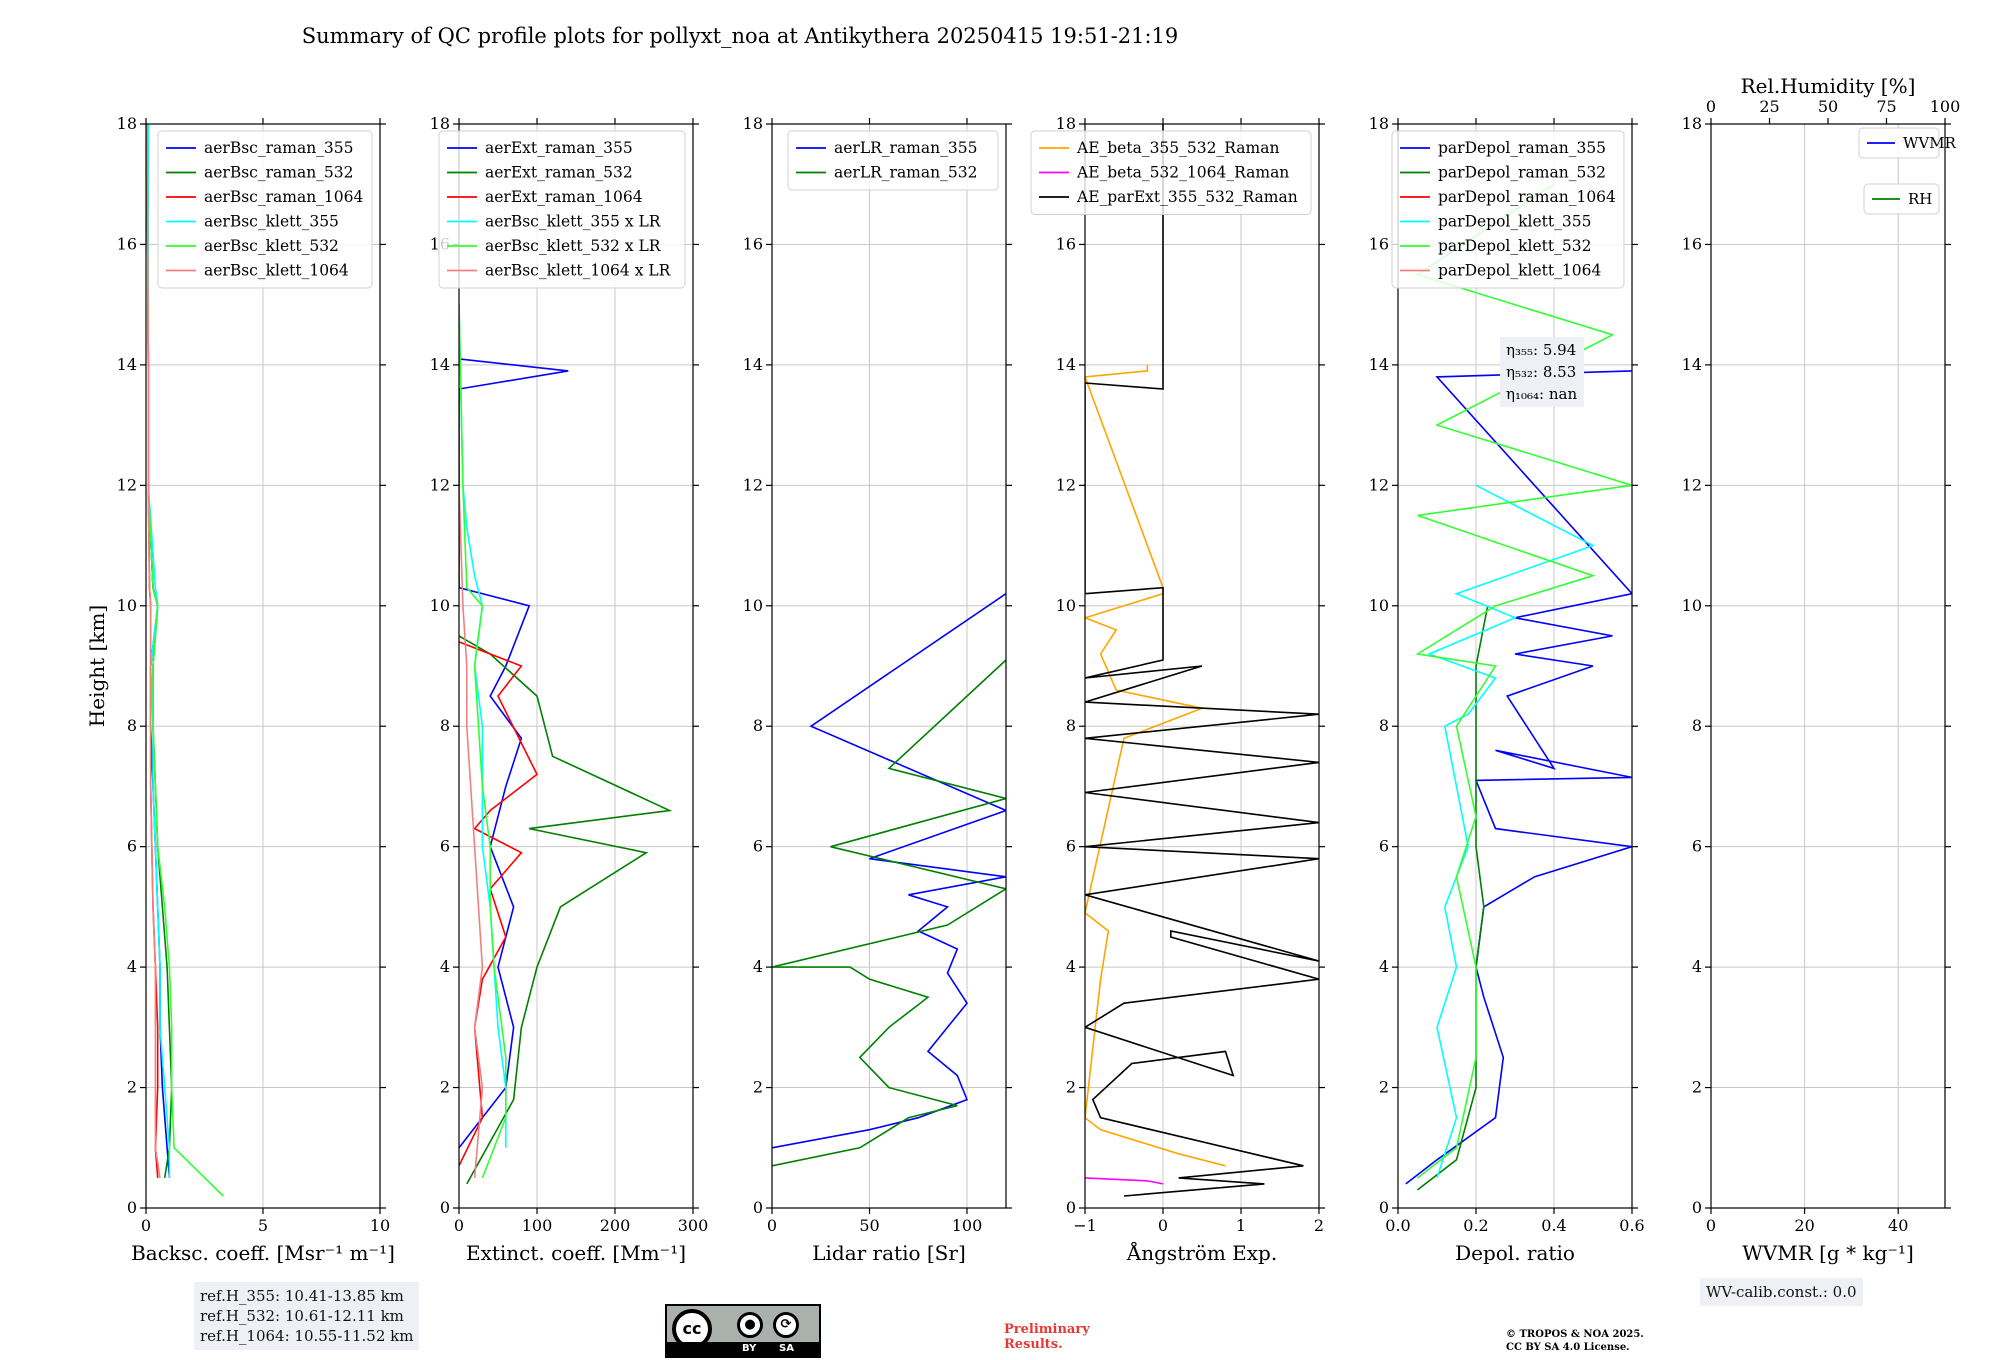  What do you see at coordinates (271, 222) in the screenshot?
I see `legend-label: aerBsc_klett_355` at bounding box center [271, 222].